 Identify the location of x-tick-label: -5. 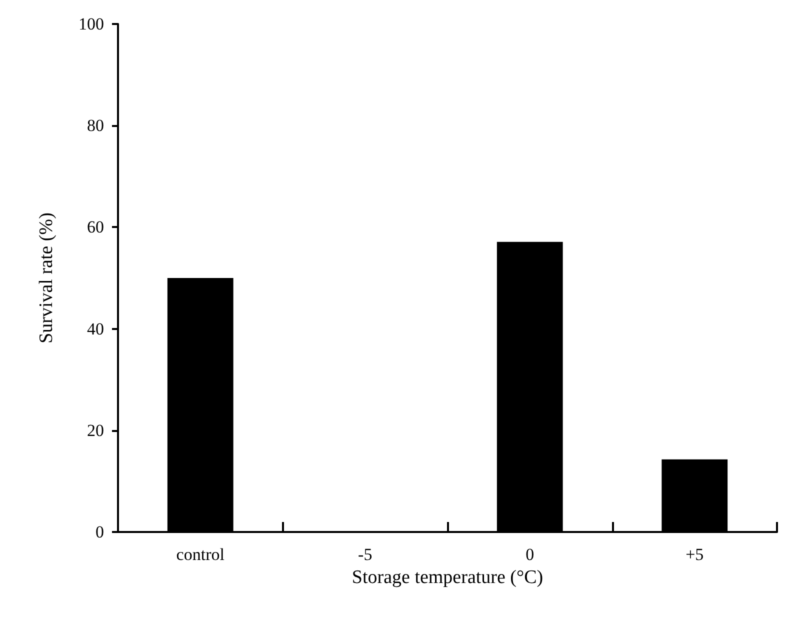
(365, 554).